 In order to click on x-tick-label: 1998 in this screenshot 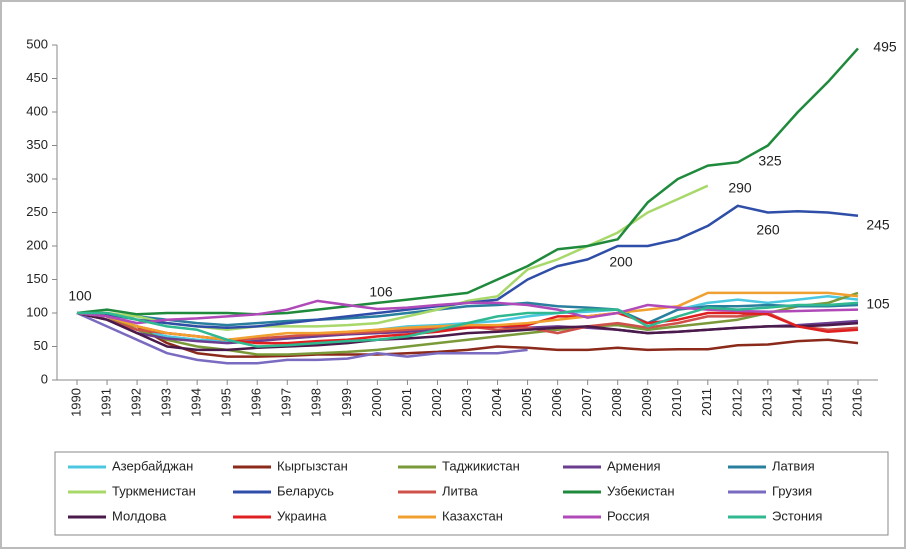, I will do `click(316, 402)`.